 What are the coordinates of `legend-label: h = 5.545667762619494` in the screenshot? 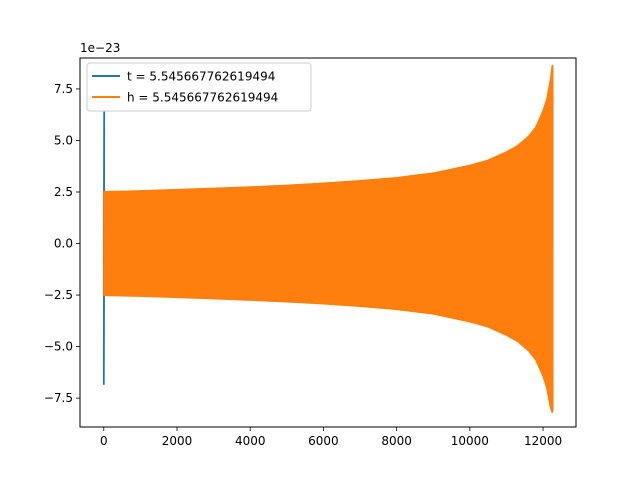 It's located at (202, 98).